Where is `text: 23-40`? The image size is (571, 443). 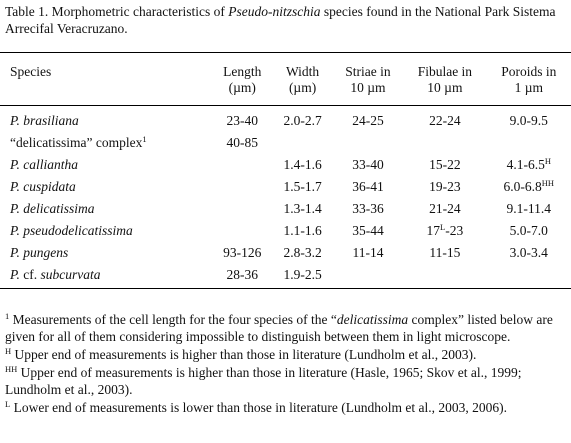
text: 23-40 is located at coordinates (242, 120).